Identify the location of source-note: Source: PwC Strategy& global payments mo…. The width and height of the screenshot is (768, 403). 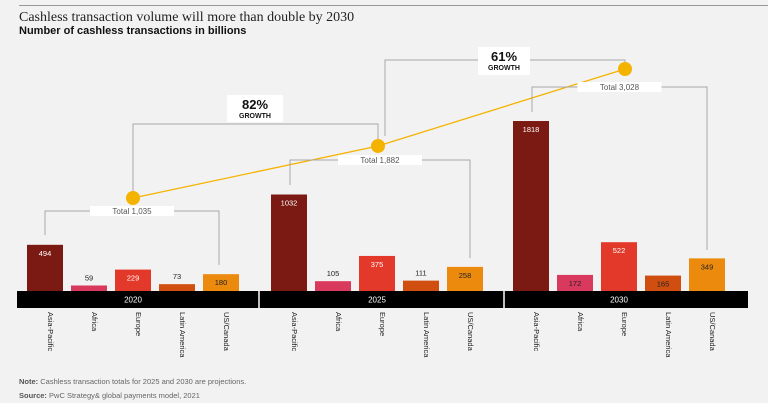
(109, 395).